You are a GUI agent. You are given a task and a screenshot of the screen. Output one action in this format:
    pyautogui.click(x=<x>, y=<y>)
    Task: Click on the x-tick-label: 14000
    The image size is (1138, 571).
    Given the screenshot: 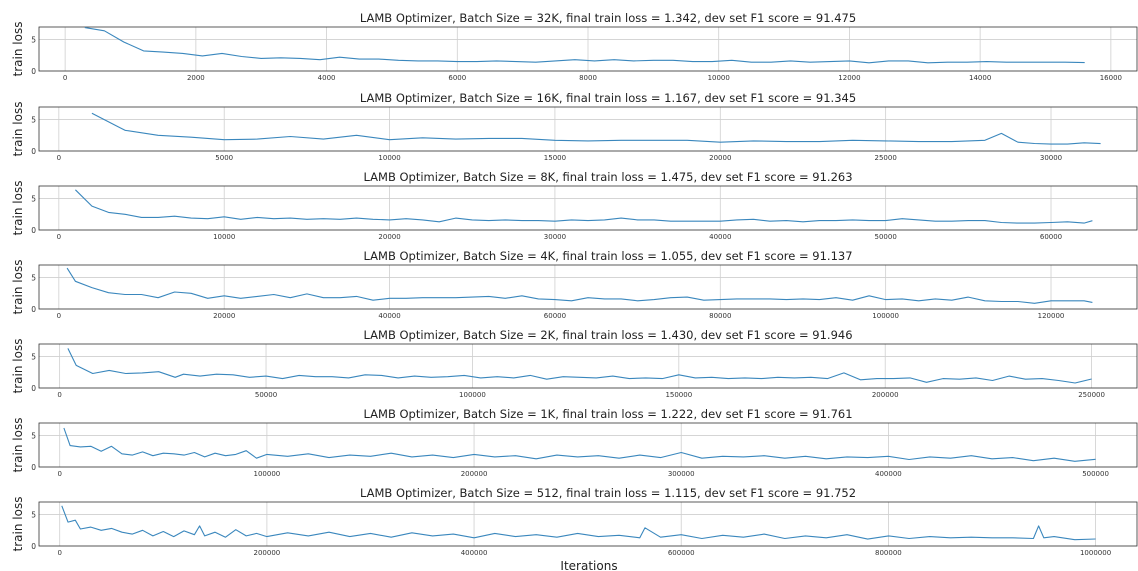 What is the action you would take?
    pyautogui.click(x=980, y=78)
    